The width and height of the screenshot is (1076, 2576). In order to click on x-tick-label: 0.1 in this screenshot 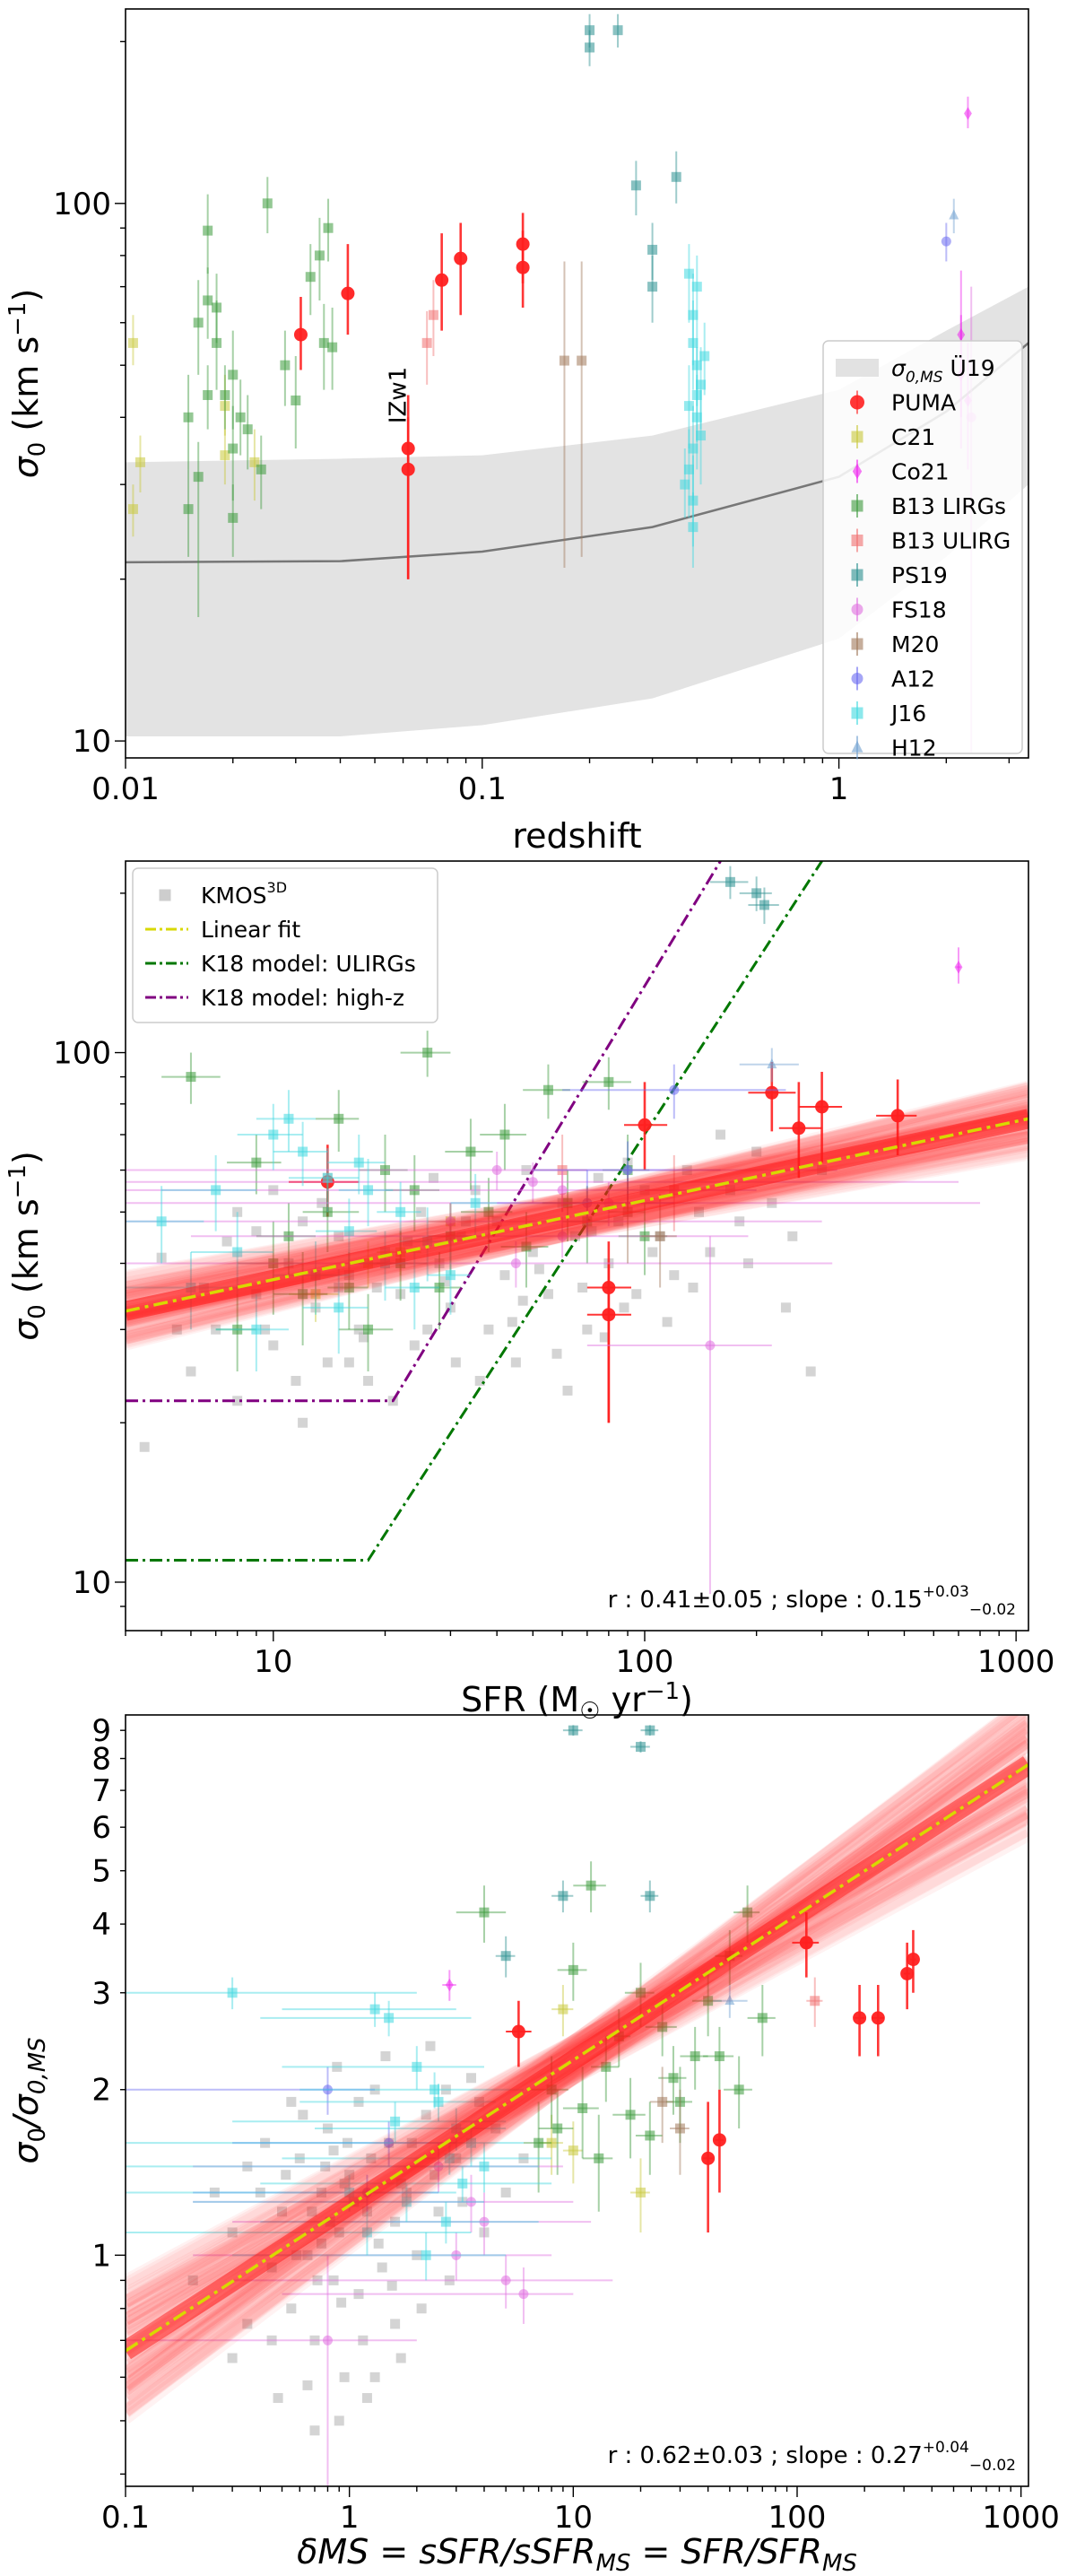, I will do `click(482, 789)`.